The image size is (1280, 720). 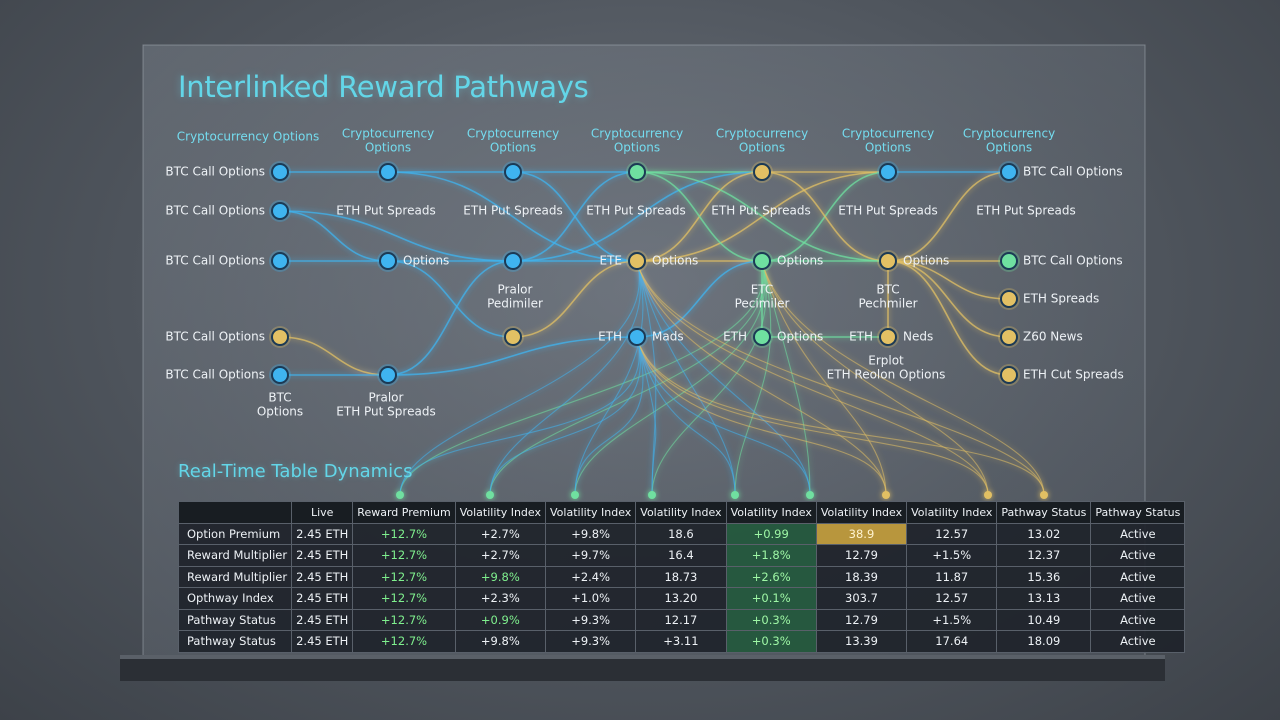 What do you see at coordinates (886, 361) in the screenshot?
I see `node-label: Erplot` at bounding box center [886, 361].